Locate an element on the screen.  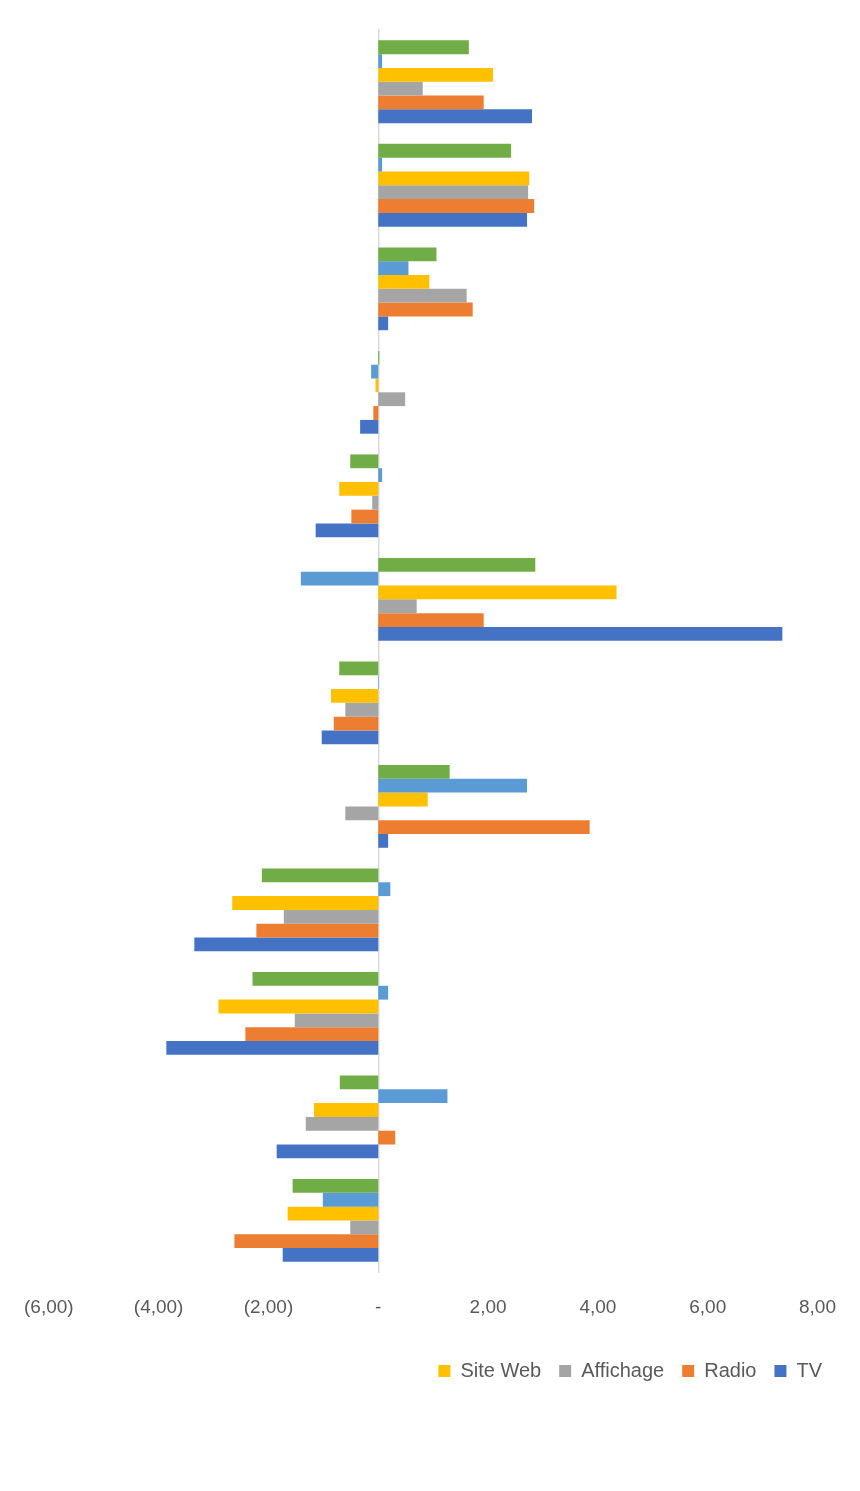
legend-label: Site Web is located at coordinates (501, 1369).